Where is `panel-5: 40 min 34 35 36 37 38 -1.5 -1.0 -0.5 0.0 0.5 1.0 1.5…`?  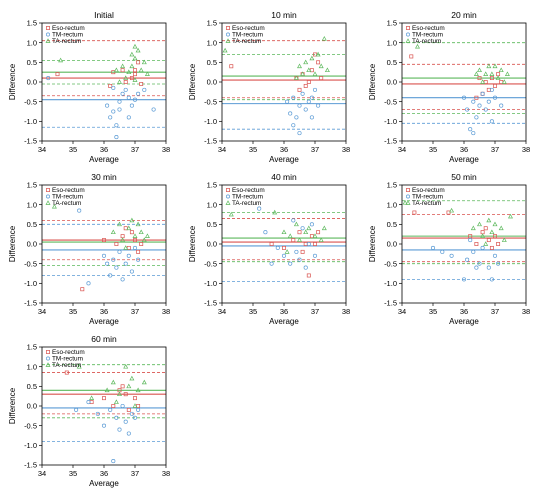
panel-5: 40 min 34 35 36 37 38 -1.5 -1.0 -0.5 0.0 0.5 1.0 1.5… is located at coordinates (269, 249).